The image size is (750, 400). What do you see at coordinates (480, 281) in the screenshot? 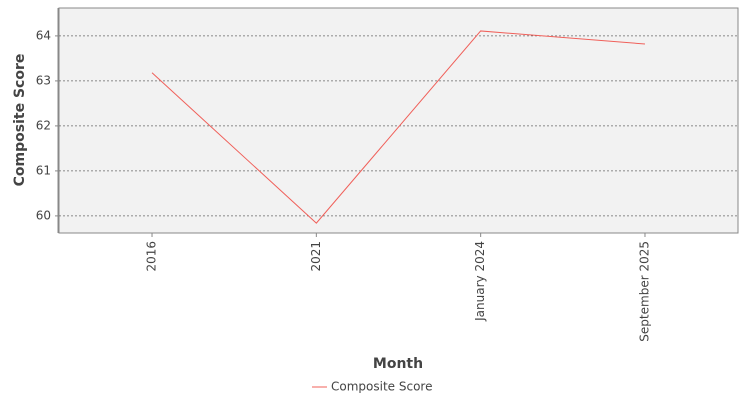
I see `x-tick-label: January 2024` at bounding box center [480, 281].